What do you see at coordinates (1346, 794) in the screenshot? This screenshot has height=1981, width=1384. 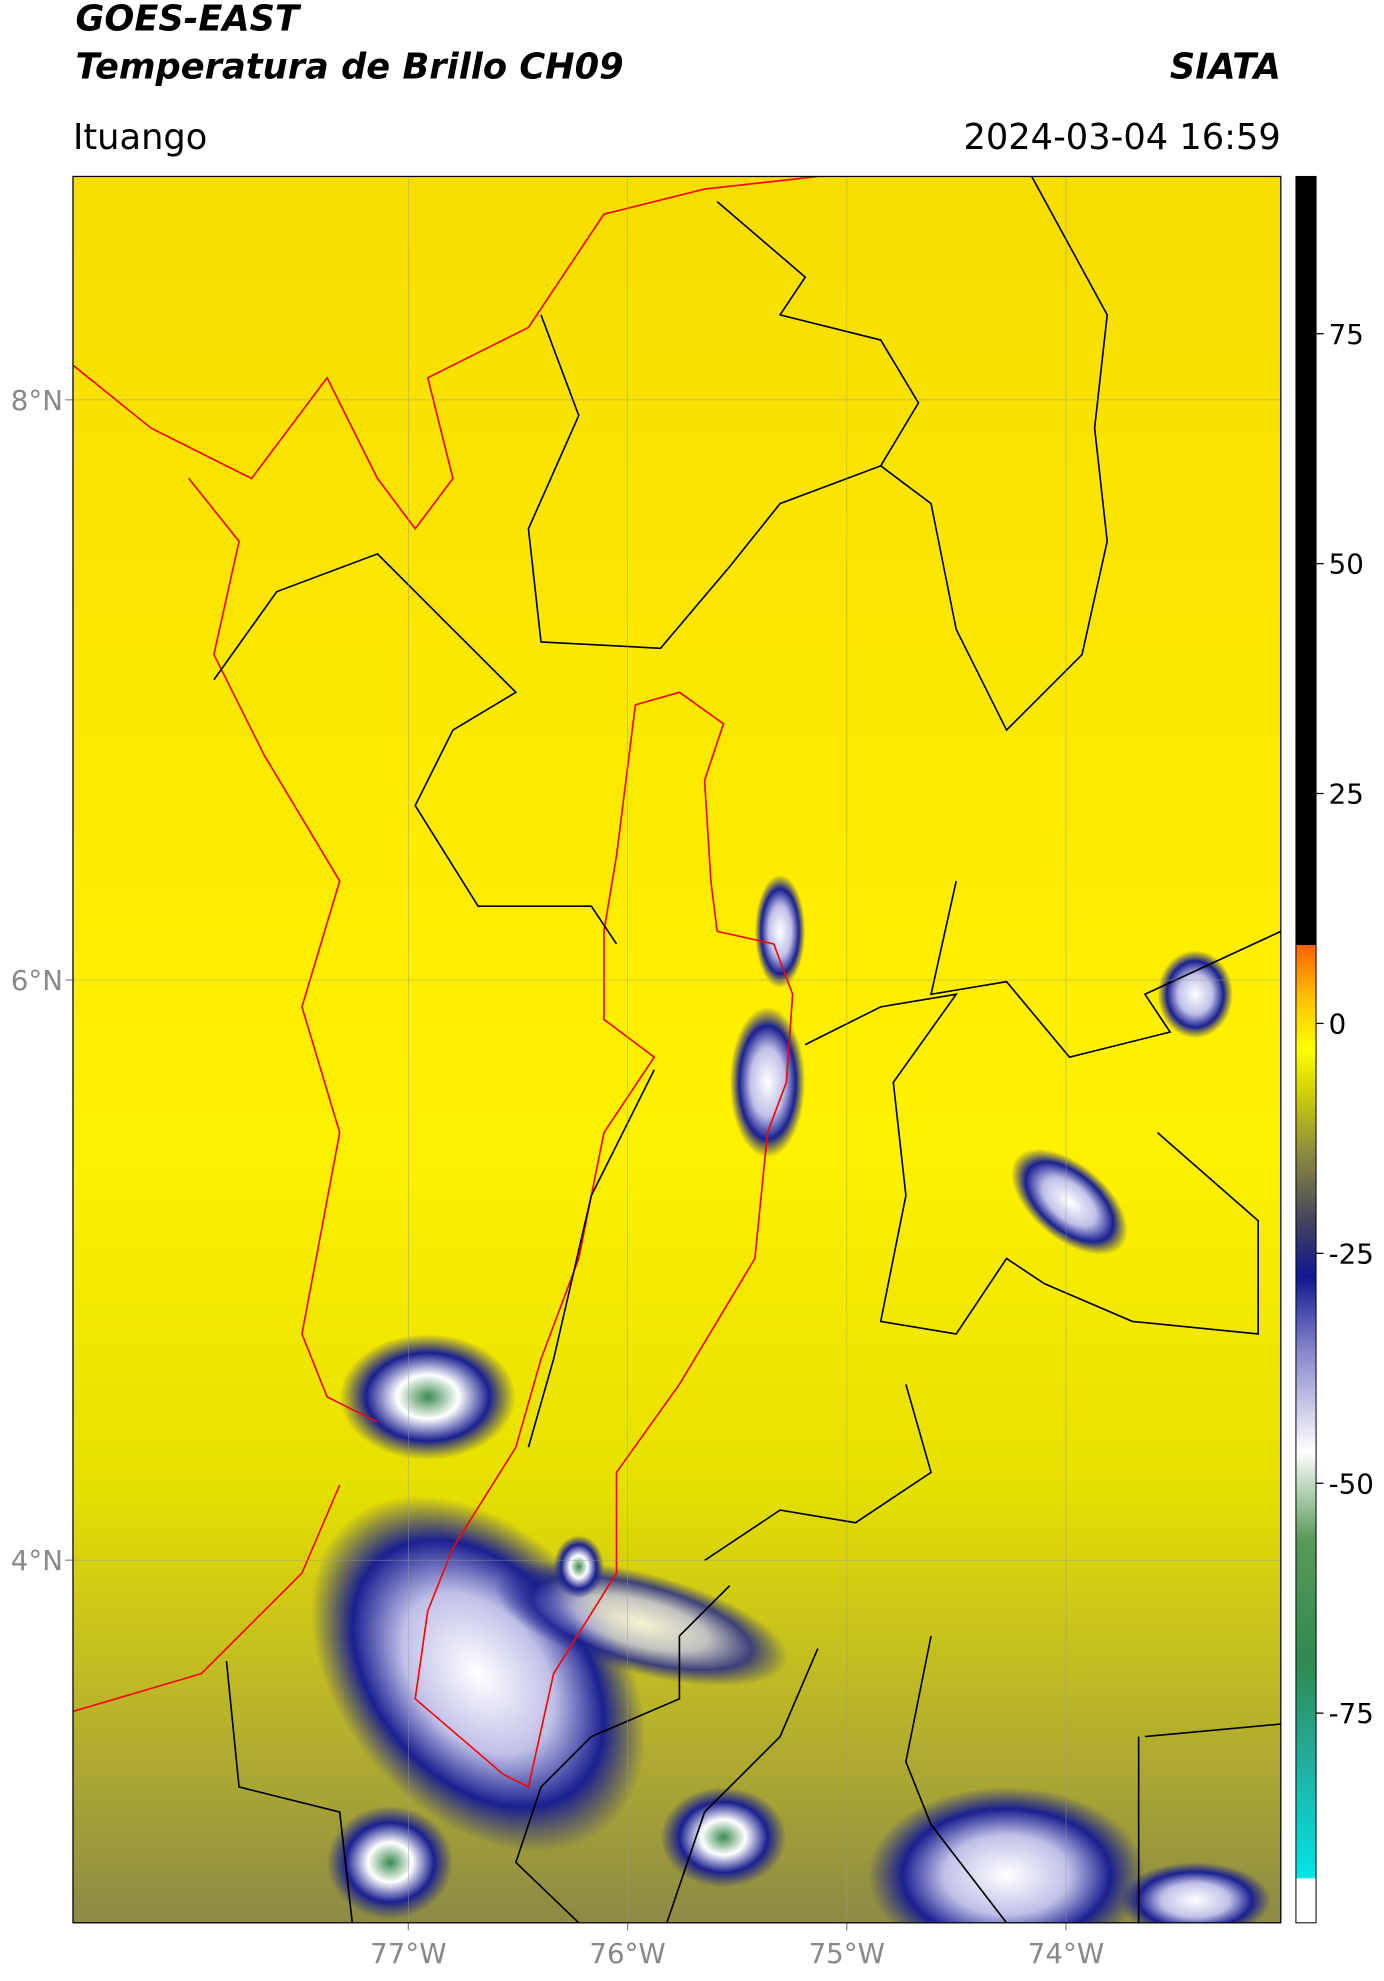 I see `colorbar-tick-label: 25` at bounding box center [1346, 794].